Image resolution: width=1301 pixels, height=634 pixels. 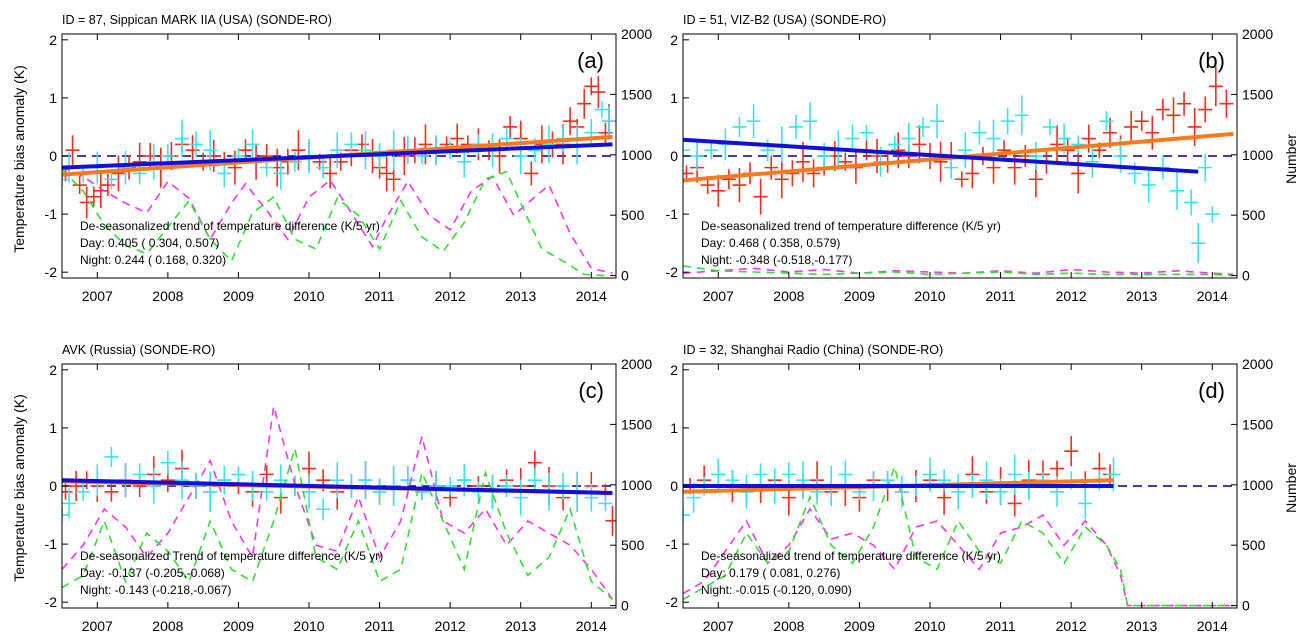 What do you see at coordinates (97, 296) in the screenshot?
I see `x-tick-label: 2007` at bounding box center [97, 296].